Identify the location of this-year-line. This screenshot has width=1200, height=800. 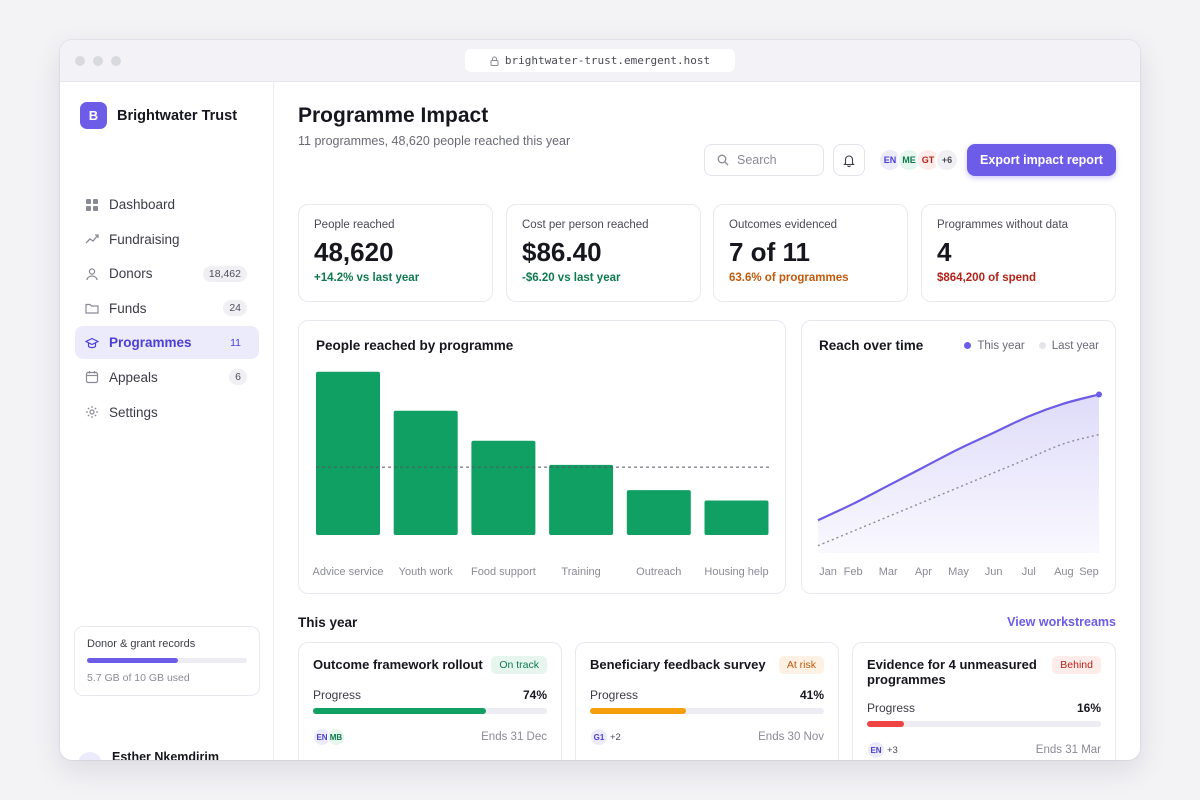
(958, 457).